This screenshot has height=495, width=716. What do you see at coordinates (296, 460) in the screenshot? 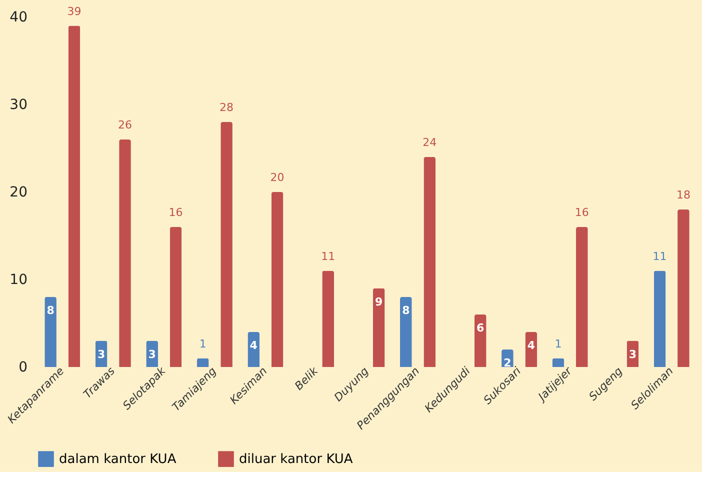
I see `legend-label: diluar kantor KUA` at bounding box center [296, 460].